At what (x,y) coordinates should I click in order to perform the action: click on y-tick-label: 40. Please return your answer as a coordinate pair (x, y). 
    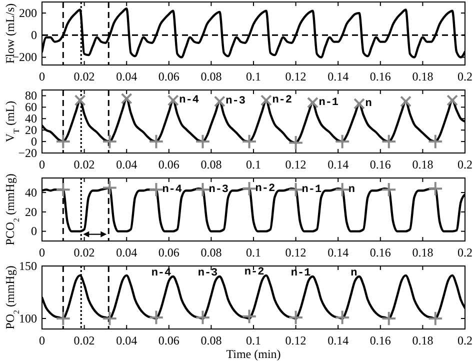
    Looking at the image, I should click on (31, 192).